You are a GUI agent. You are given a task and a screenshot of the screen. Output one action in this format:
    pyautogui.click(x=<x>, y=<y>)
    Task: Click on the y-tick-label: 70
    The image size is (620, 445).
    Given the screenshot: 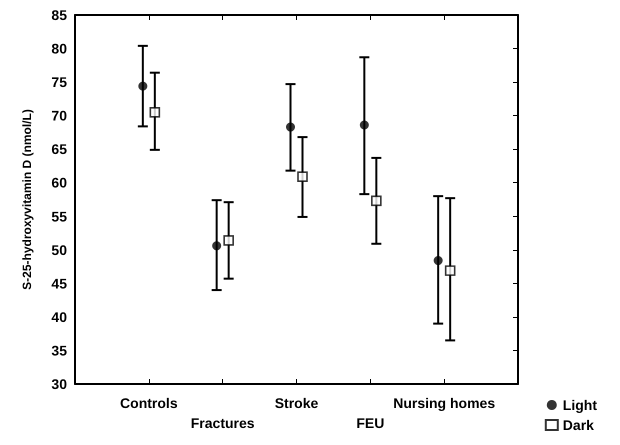 What is the action you would take?
    pyautogui.click(x=59, y=116)
    